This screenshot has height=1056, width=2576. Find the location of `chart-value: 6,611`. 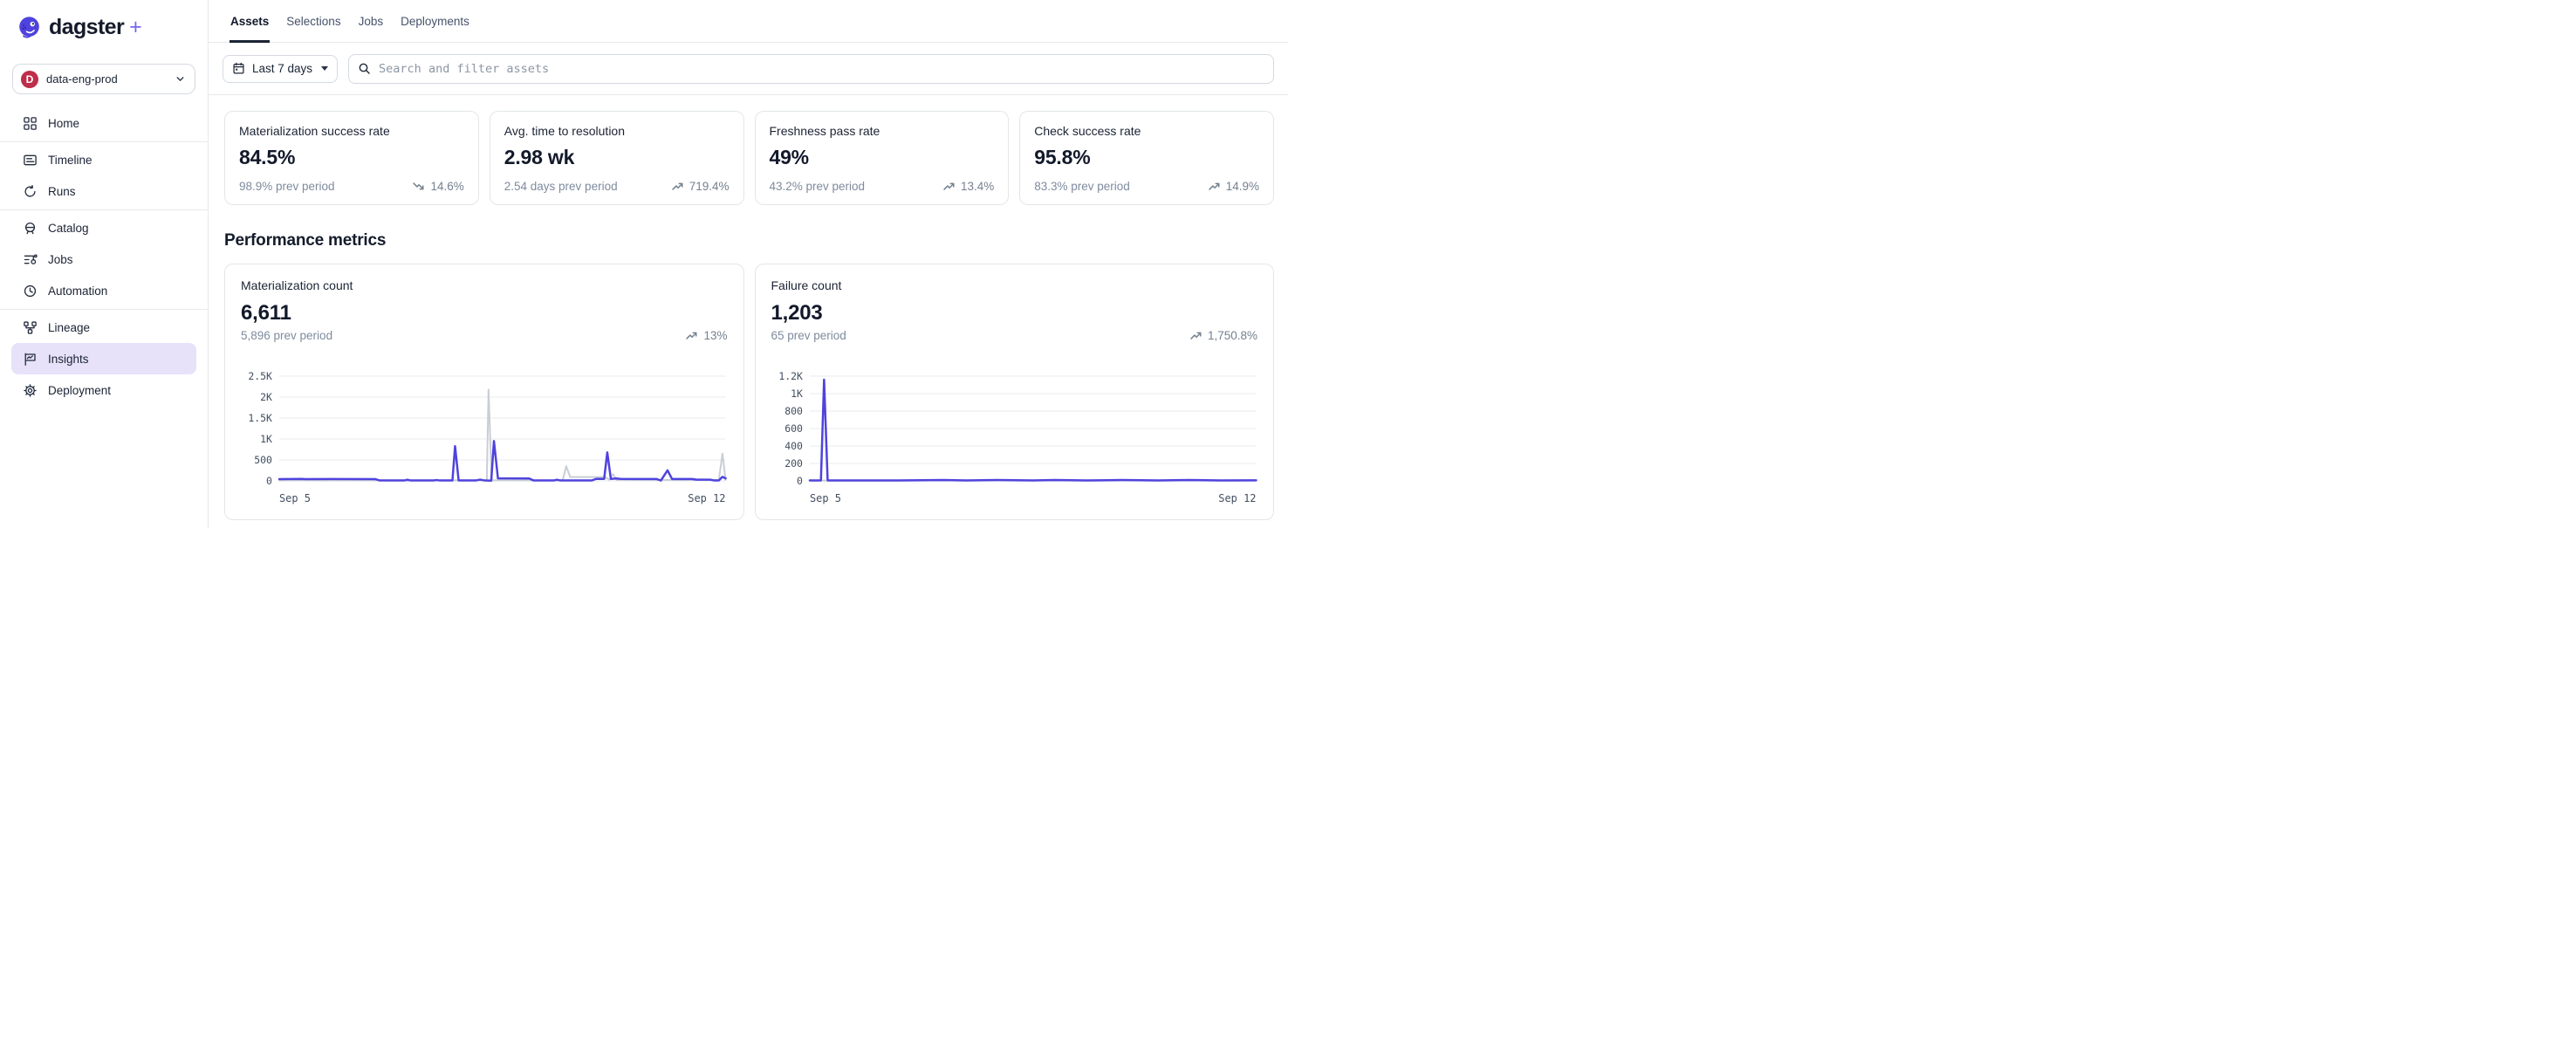

chart-value: 6,611 is located at coordinates (266, 313).